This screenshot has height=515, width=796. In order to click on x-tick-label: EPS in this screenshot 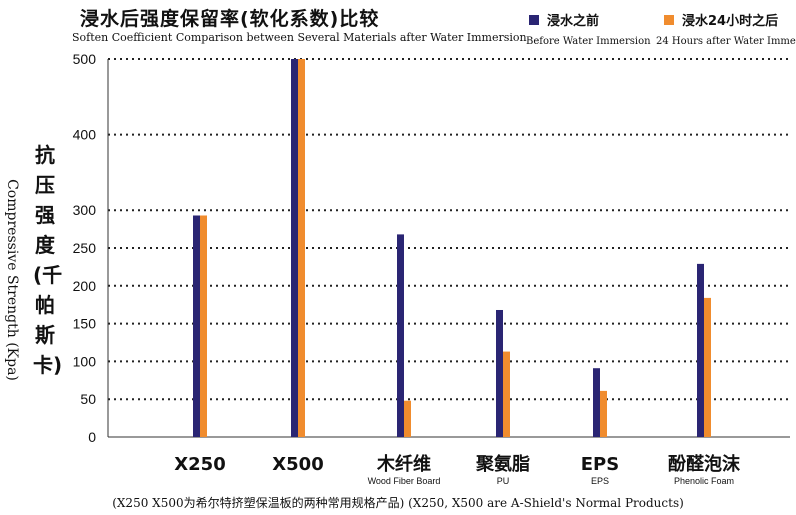, I will do `click(600, 464)`.